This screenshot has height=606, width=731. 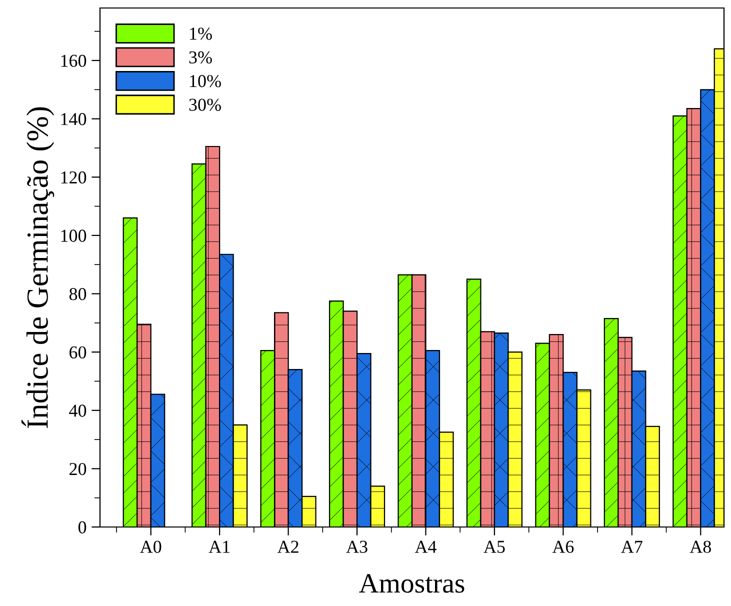 What do you see at coordinates (77, 410) in the screenshot?
I see `y-tick-label: 40` at bounding box center [77, 410].